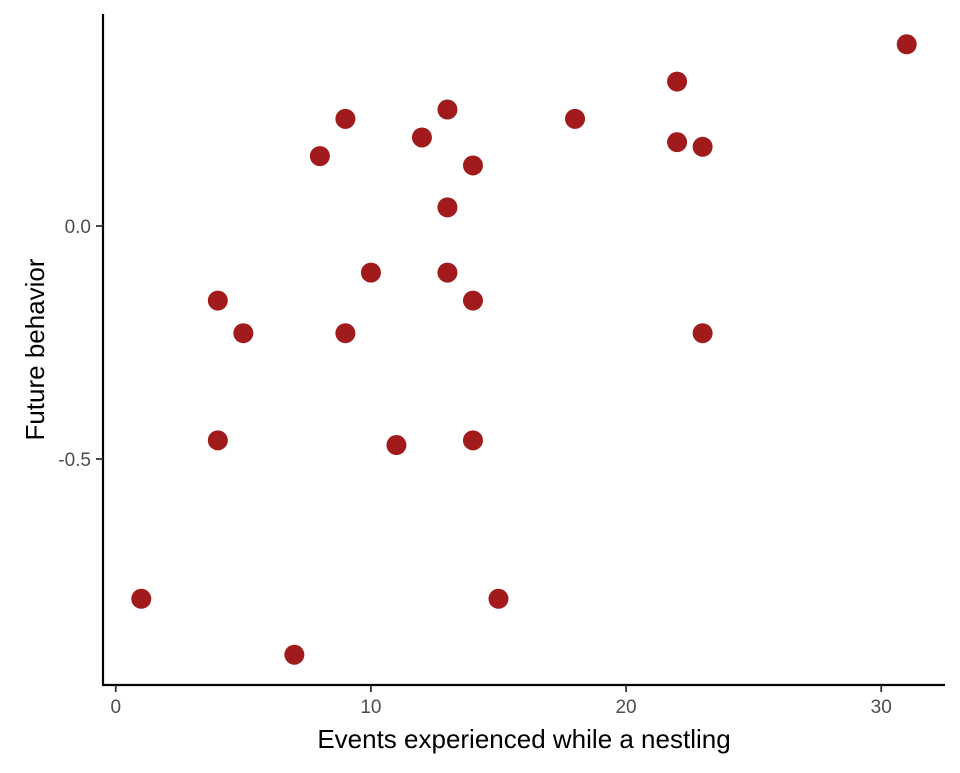 This screenshot has width=960, height=773. Describe the element at coordinates (523, 739) in the screenshot. I see `x-axis-title: Events experienced while a nestling` at that location.